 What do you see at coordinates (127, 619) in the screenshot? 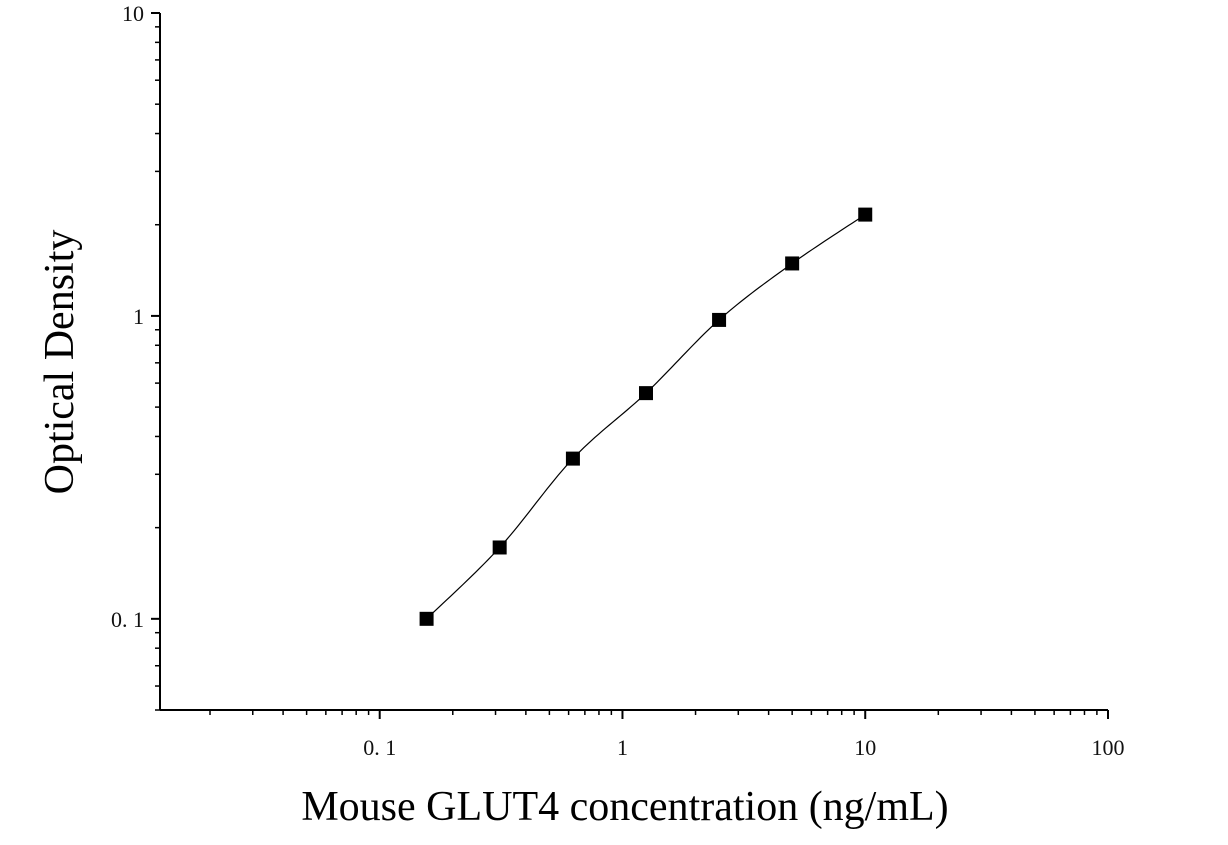
I see `y-tick-label: 0. 1` at bounding box center [127, 619].